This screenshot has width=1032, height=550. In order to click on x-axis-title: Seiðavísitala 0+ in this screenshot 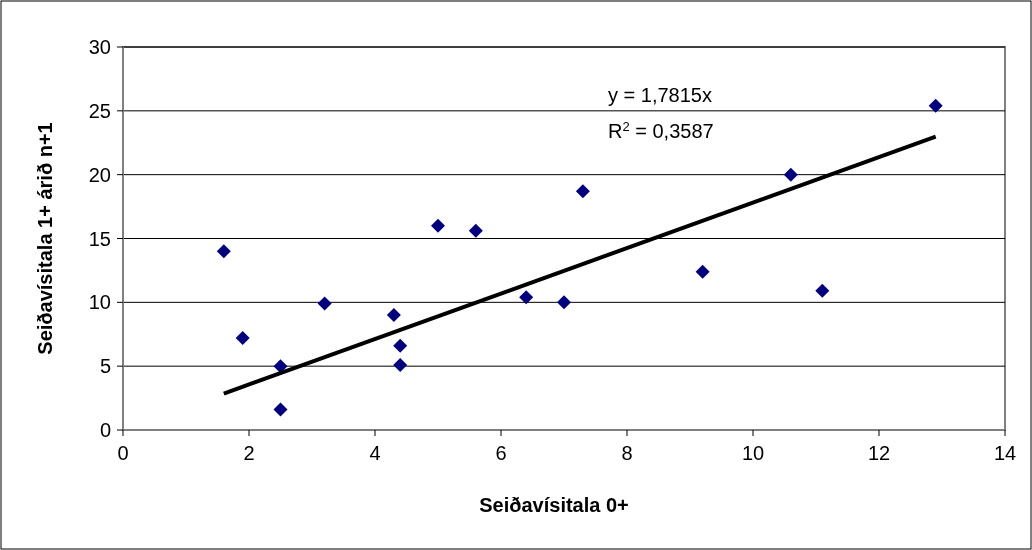, I will do `click(554, 505)`.